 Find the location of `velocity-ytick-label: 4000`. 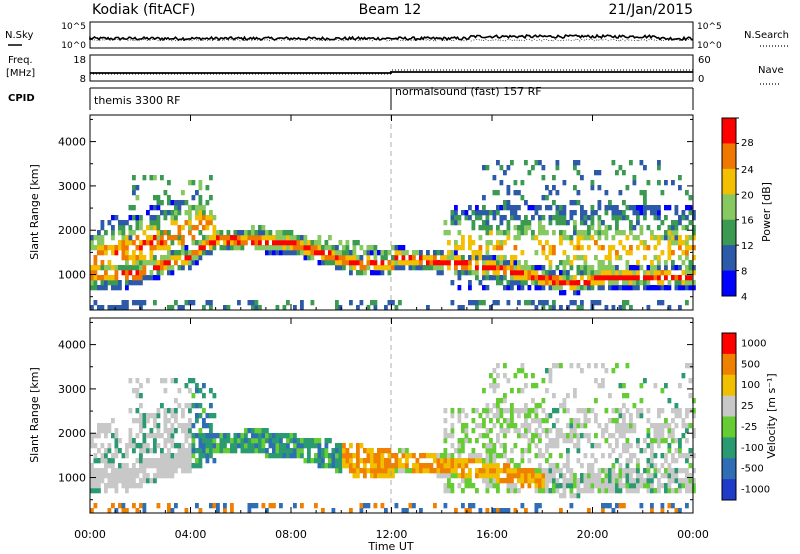

velocity-ytick-label: 4000 is located at coordinates (72, 345).